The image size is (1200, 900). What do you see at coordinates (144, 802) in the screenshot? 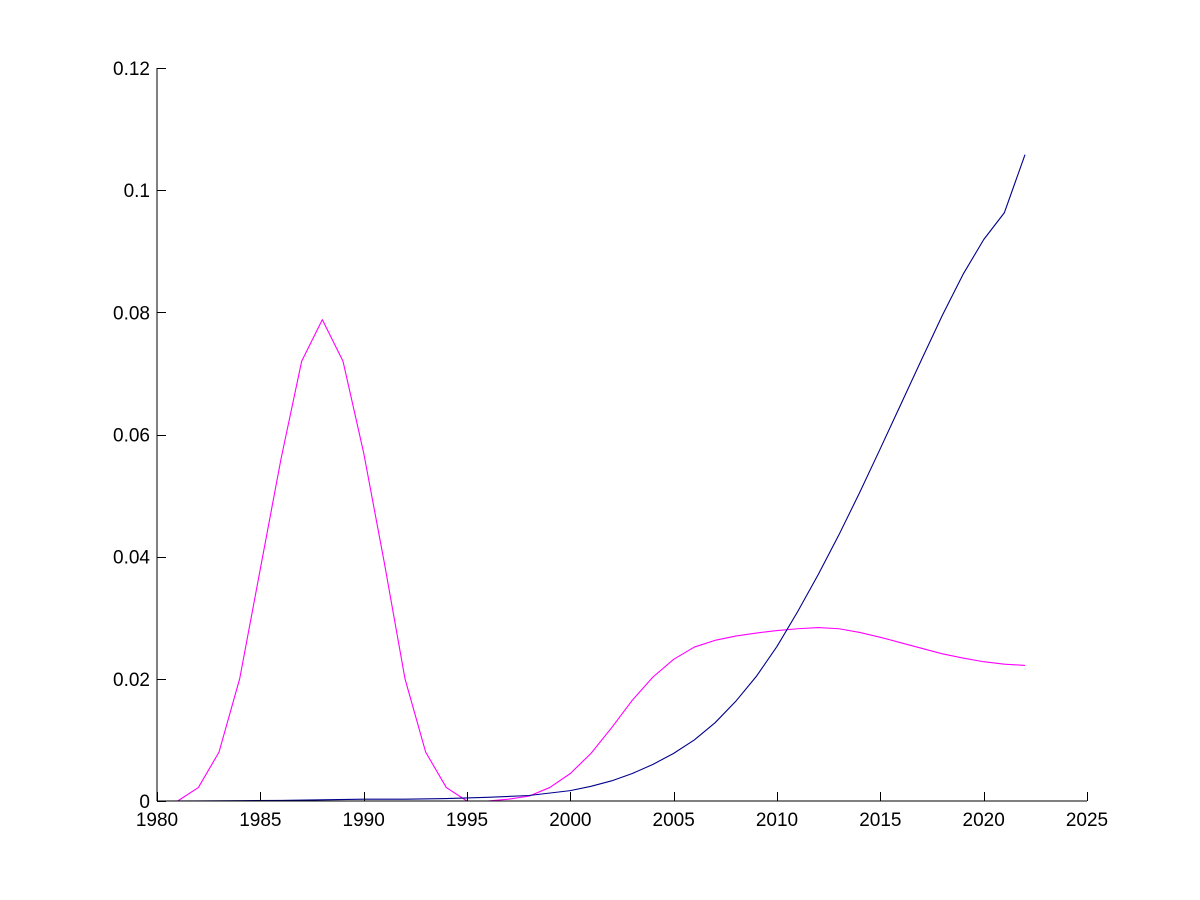
I see `y-tick-label: 0` at bounding box center [144, 802].